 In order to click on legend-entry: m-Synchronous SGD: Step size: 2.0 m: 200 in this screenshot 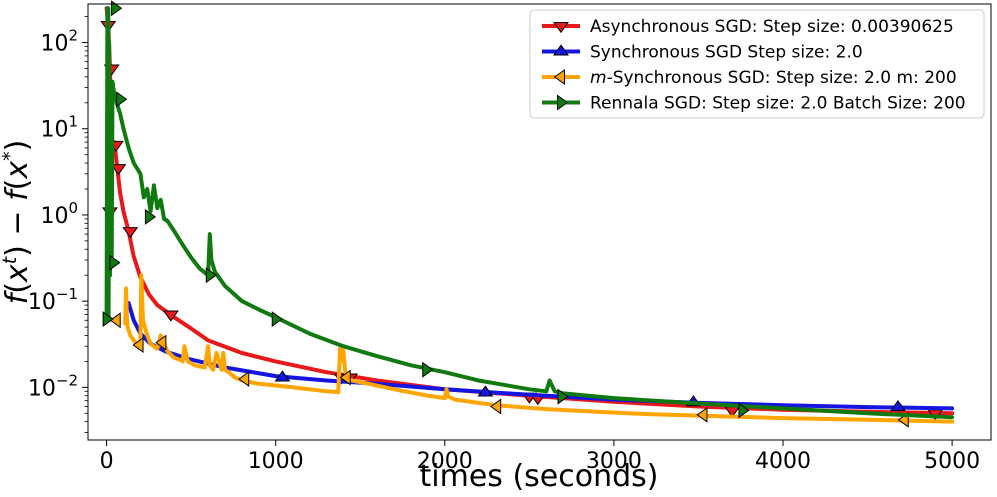, I will do `click(749, 78)`.